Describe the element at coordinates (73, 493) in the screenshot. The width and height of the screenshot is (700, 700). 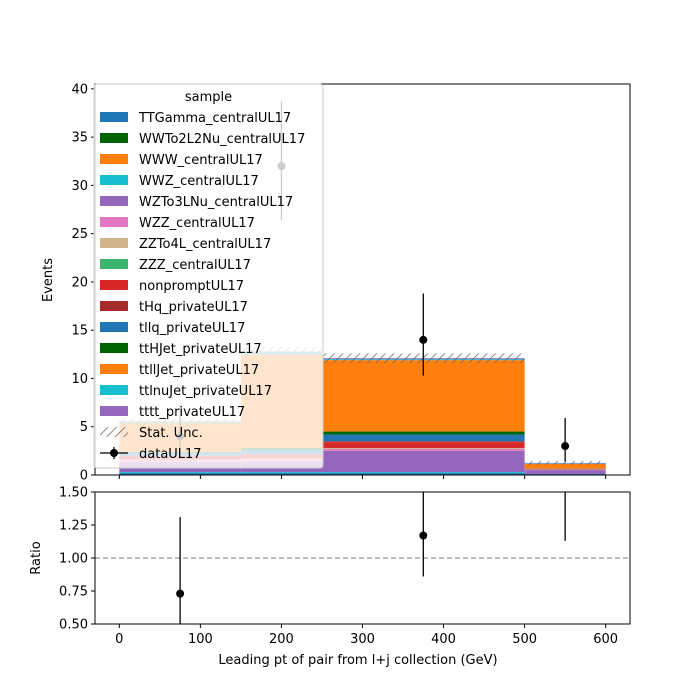
I see `ratio-ytick-label-4: 1.50` at that location.